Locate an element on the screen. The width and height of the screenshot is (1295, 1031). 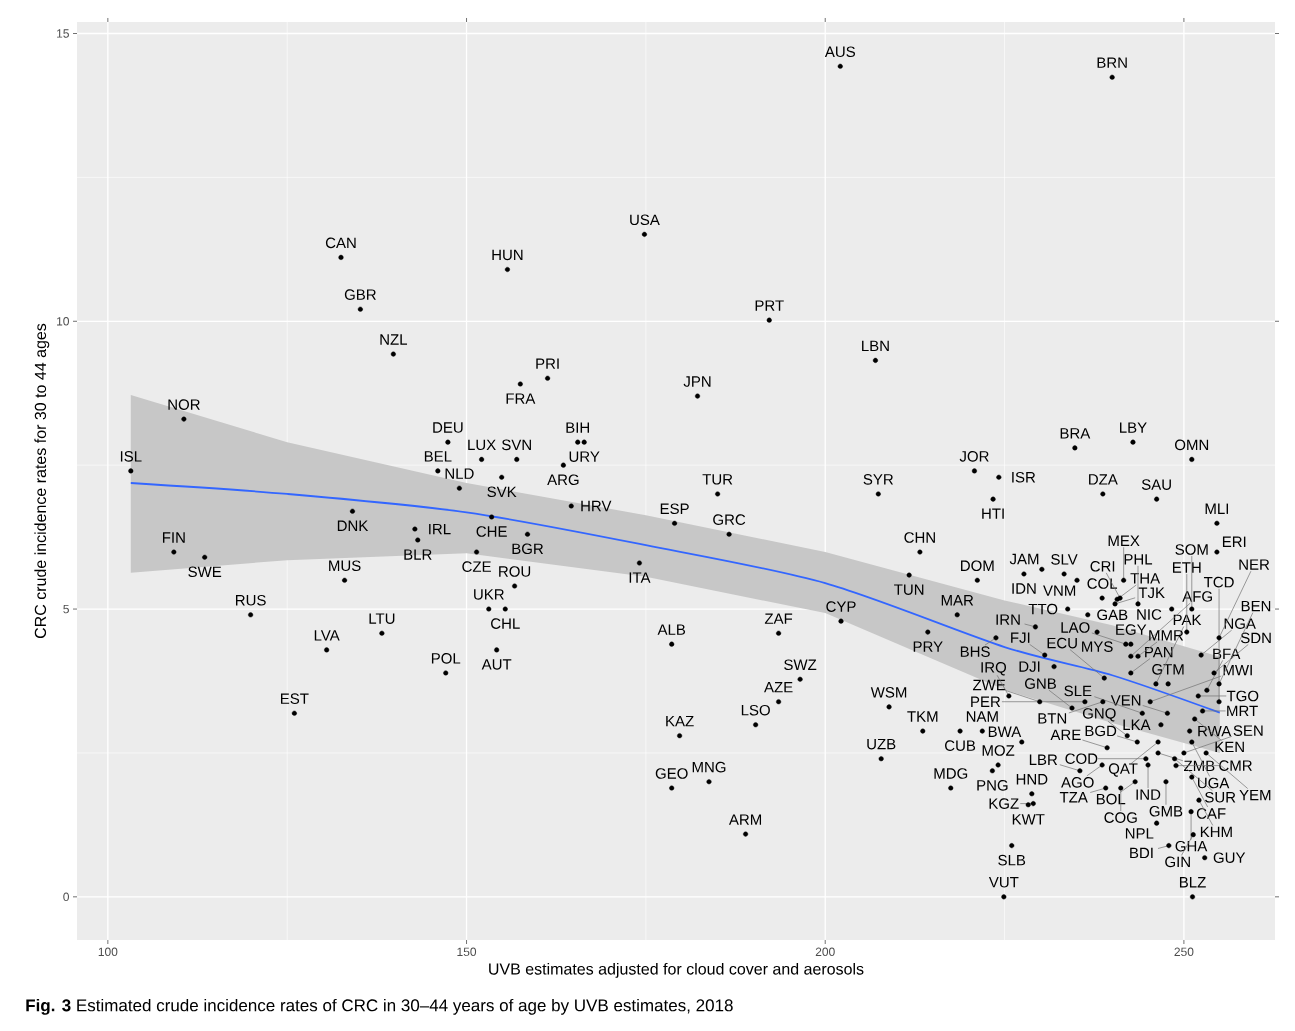
annotation: GNQ is located at coordinates (1099, 715).